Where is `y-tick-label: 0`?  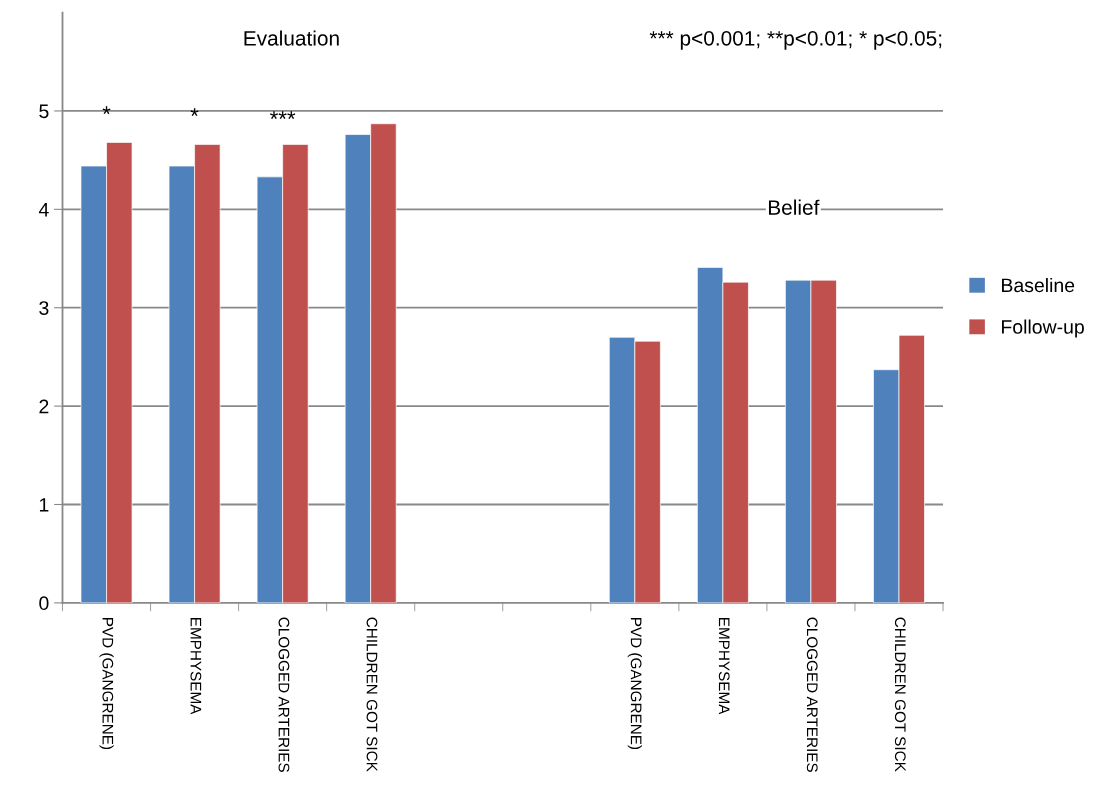 y-tick-label: 0 is located at coordinates (44, 603).